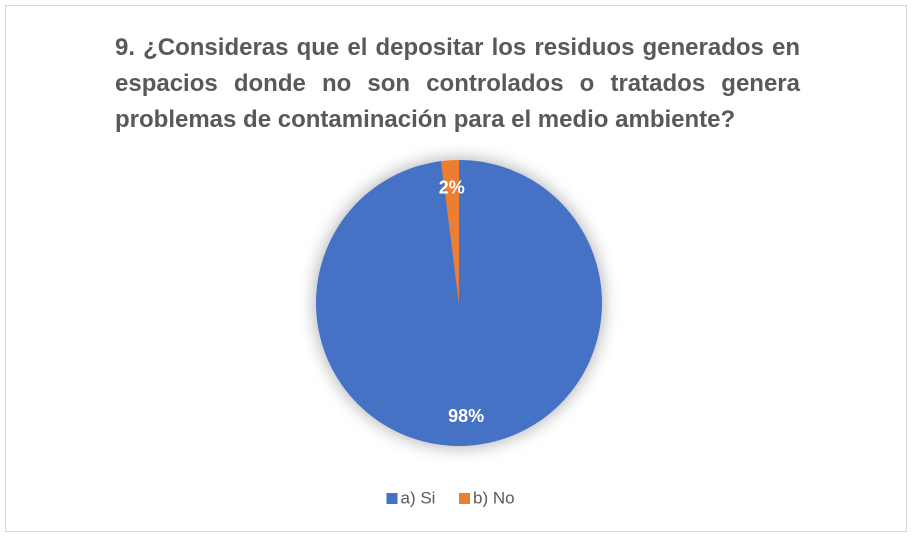 This screenshot has width=914, height=539. What do you see at coordinates (450, 231) in the screenshot?
I see `pie-slice` at bounding box center [450, 231].